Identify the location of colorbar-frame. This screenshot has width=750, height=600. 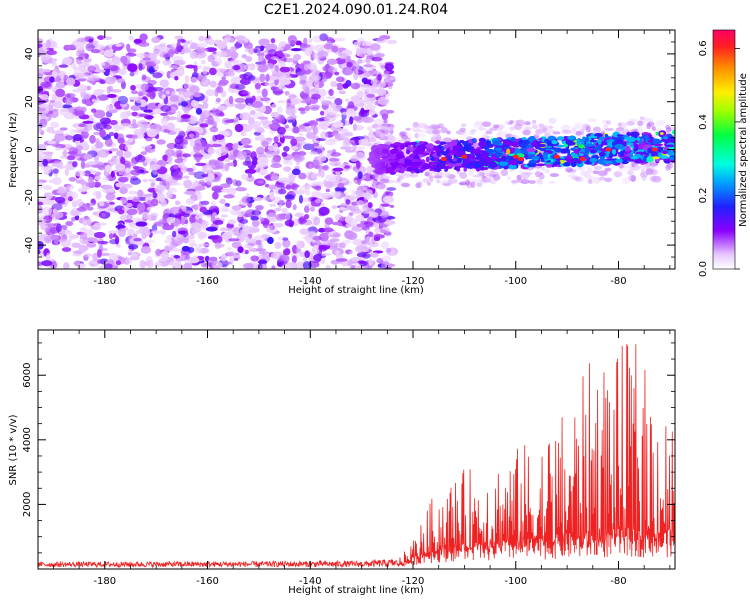
(724, 149).